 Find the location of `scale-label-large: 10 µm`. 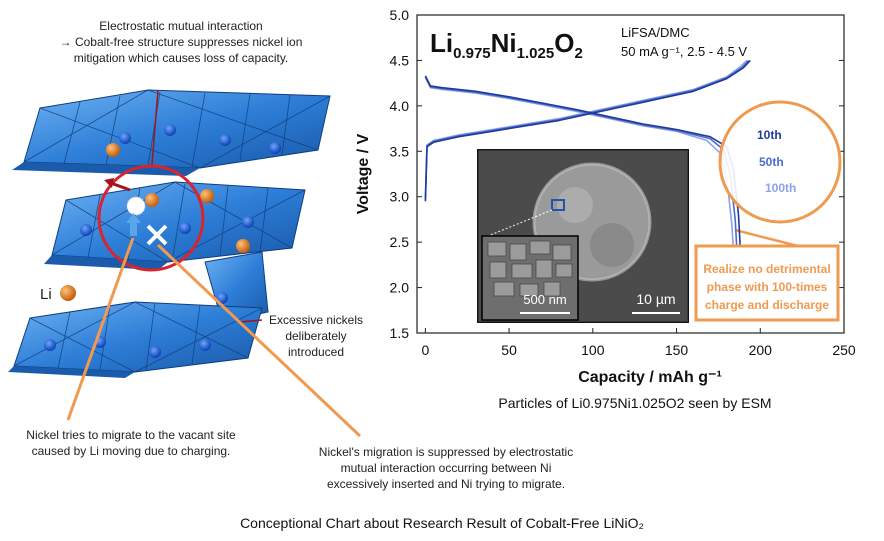

scale-label-large: 10 µm is located at coordinates (655, 299).